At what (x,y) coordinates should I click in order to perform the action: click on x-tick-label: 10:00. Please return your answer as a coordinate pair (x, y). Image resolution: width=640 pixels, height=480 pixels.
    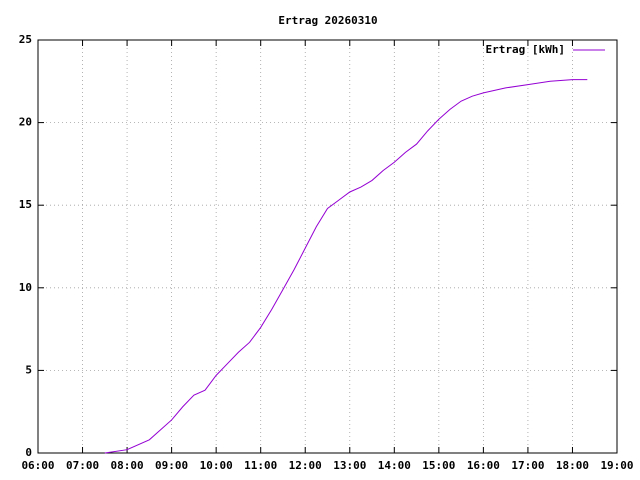
    Looking at the image, I should click on (216, 465).